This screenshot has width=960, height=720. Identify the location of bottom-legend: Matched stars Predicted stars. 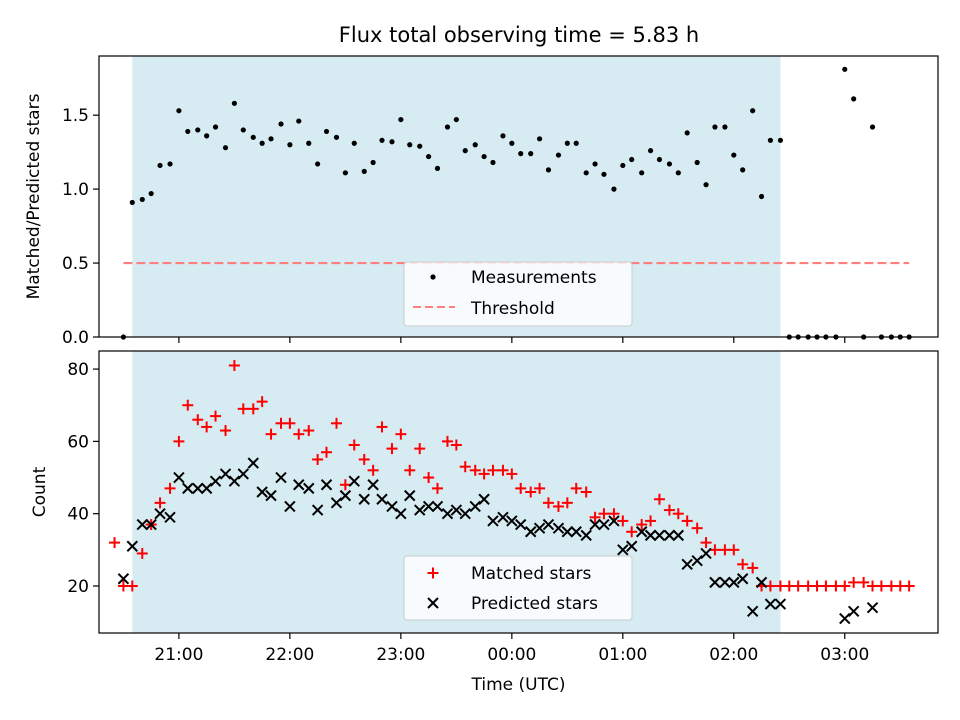
(518, 588).